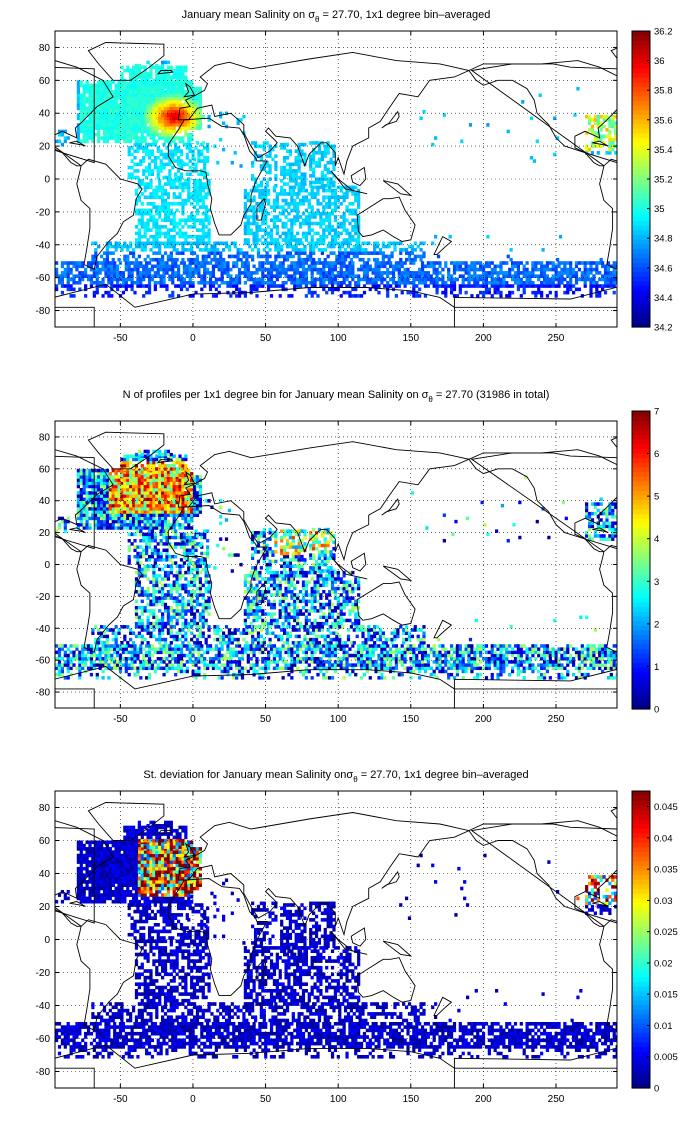  What do you see at coordinates (663, 180) in the screenshot?
I see `colorbar-tick-label: 35.2` at bounding box center [663, 180].